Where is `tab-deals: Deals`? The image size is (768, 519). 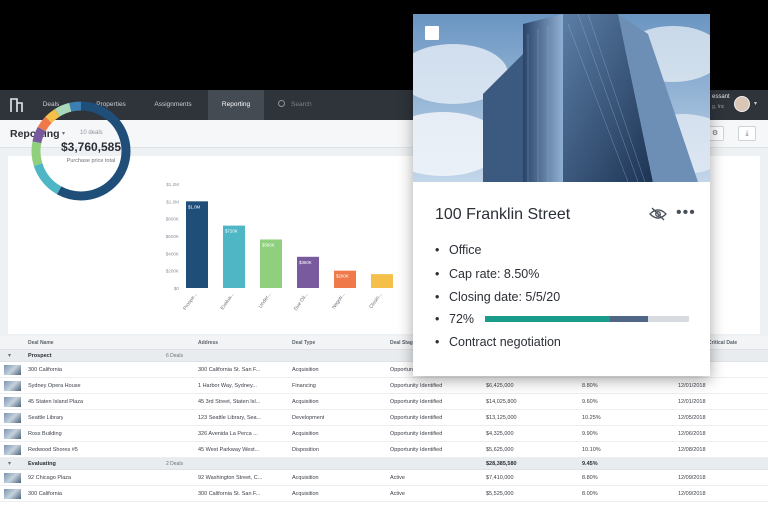 tab-deals: Deals is located at coordinates (51, 104).